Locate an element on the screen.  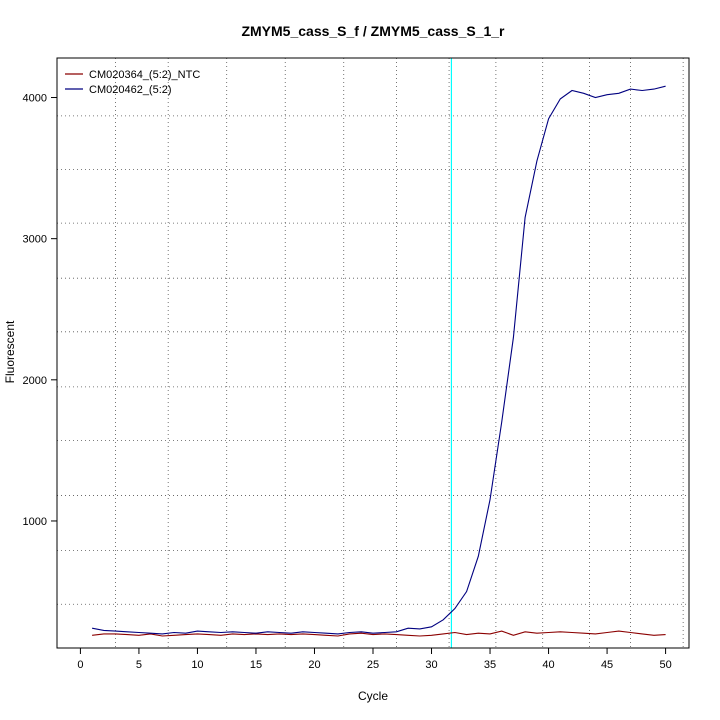
legend: CM020364_(5:2)_NTC CM020462_(5:2) is located at coordinates (132, 82).